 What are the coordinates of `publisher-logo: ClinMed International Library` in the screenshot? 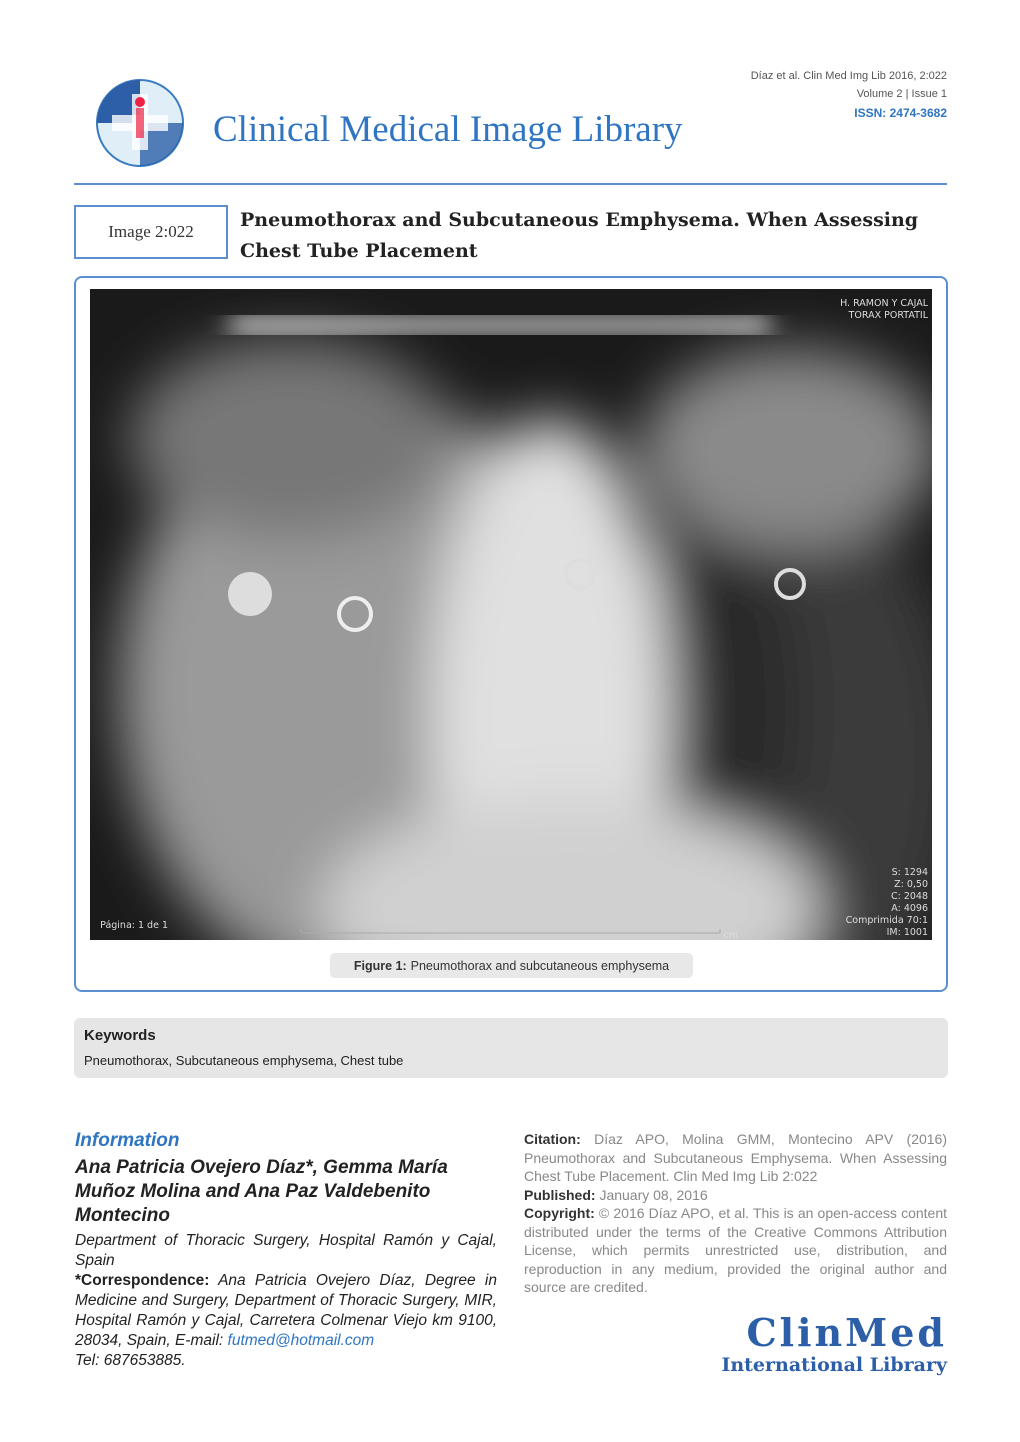 It's located at (834, 1343).